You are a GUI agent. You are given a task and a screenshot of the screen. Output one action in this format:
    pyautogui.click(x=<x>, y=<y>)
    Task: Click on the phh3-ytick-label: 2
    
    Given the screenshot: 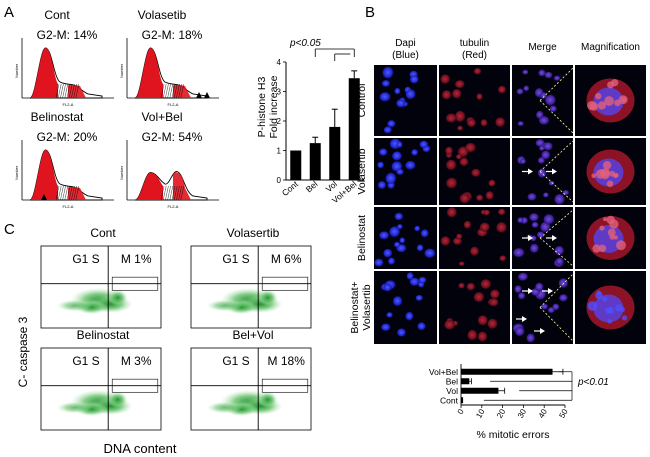 What is the action you would take?
    pyautogui.click(x=279, y=121)
    